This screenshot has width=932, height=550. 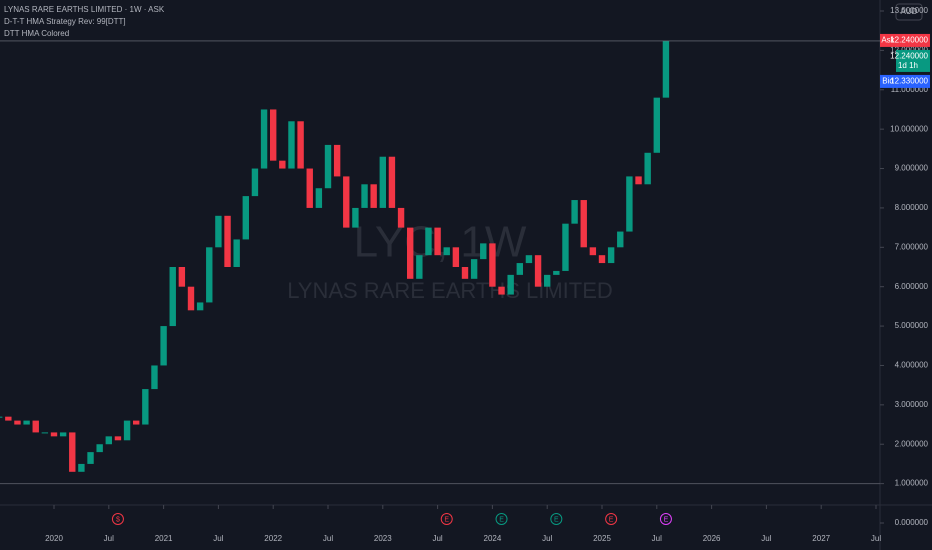 I want to click on y-tick-label: 6.000000, so click(x=912, y=286).